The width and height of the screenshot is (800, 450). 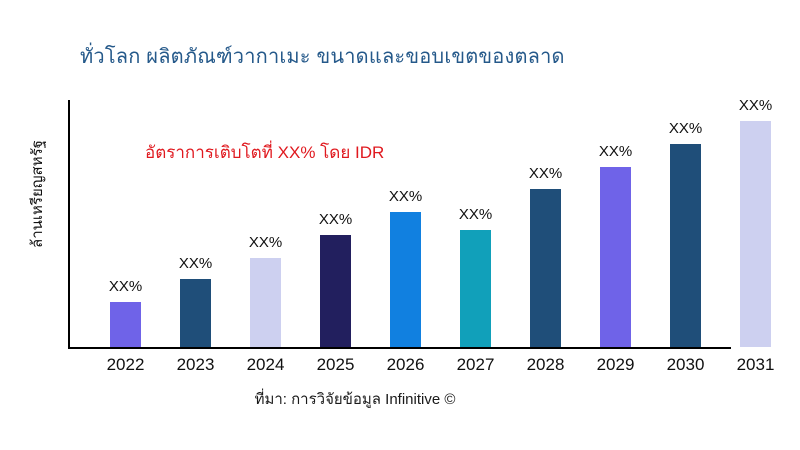 I want to click on bar-data-label-2028: XX%, so click(x=545, y=173).